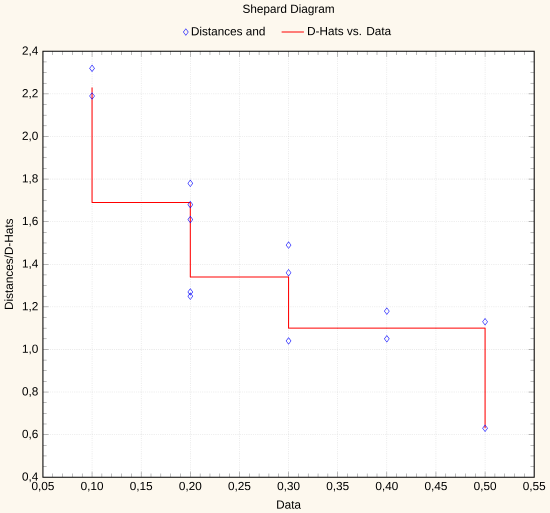 This screenshot has height=513, width=550. Describe the element at coordinates (30, 51) in the screenshot. I see `y-tick-label: 2,4` at that location.